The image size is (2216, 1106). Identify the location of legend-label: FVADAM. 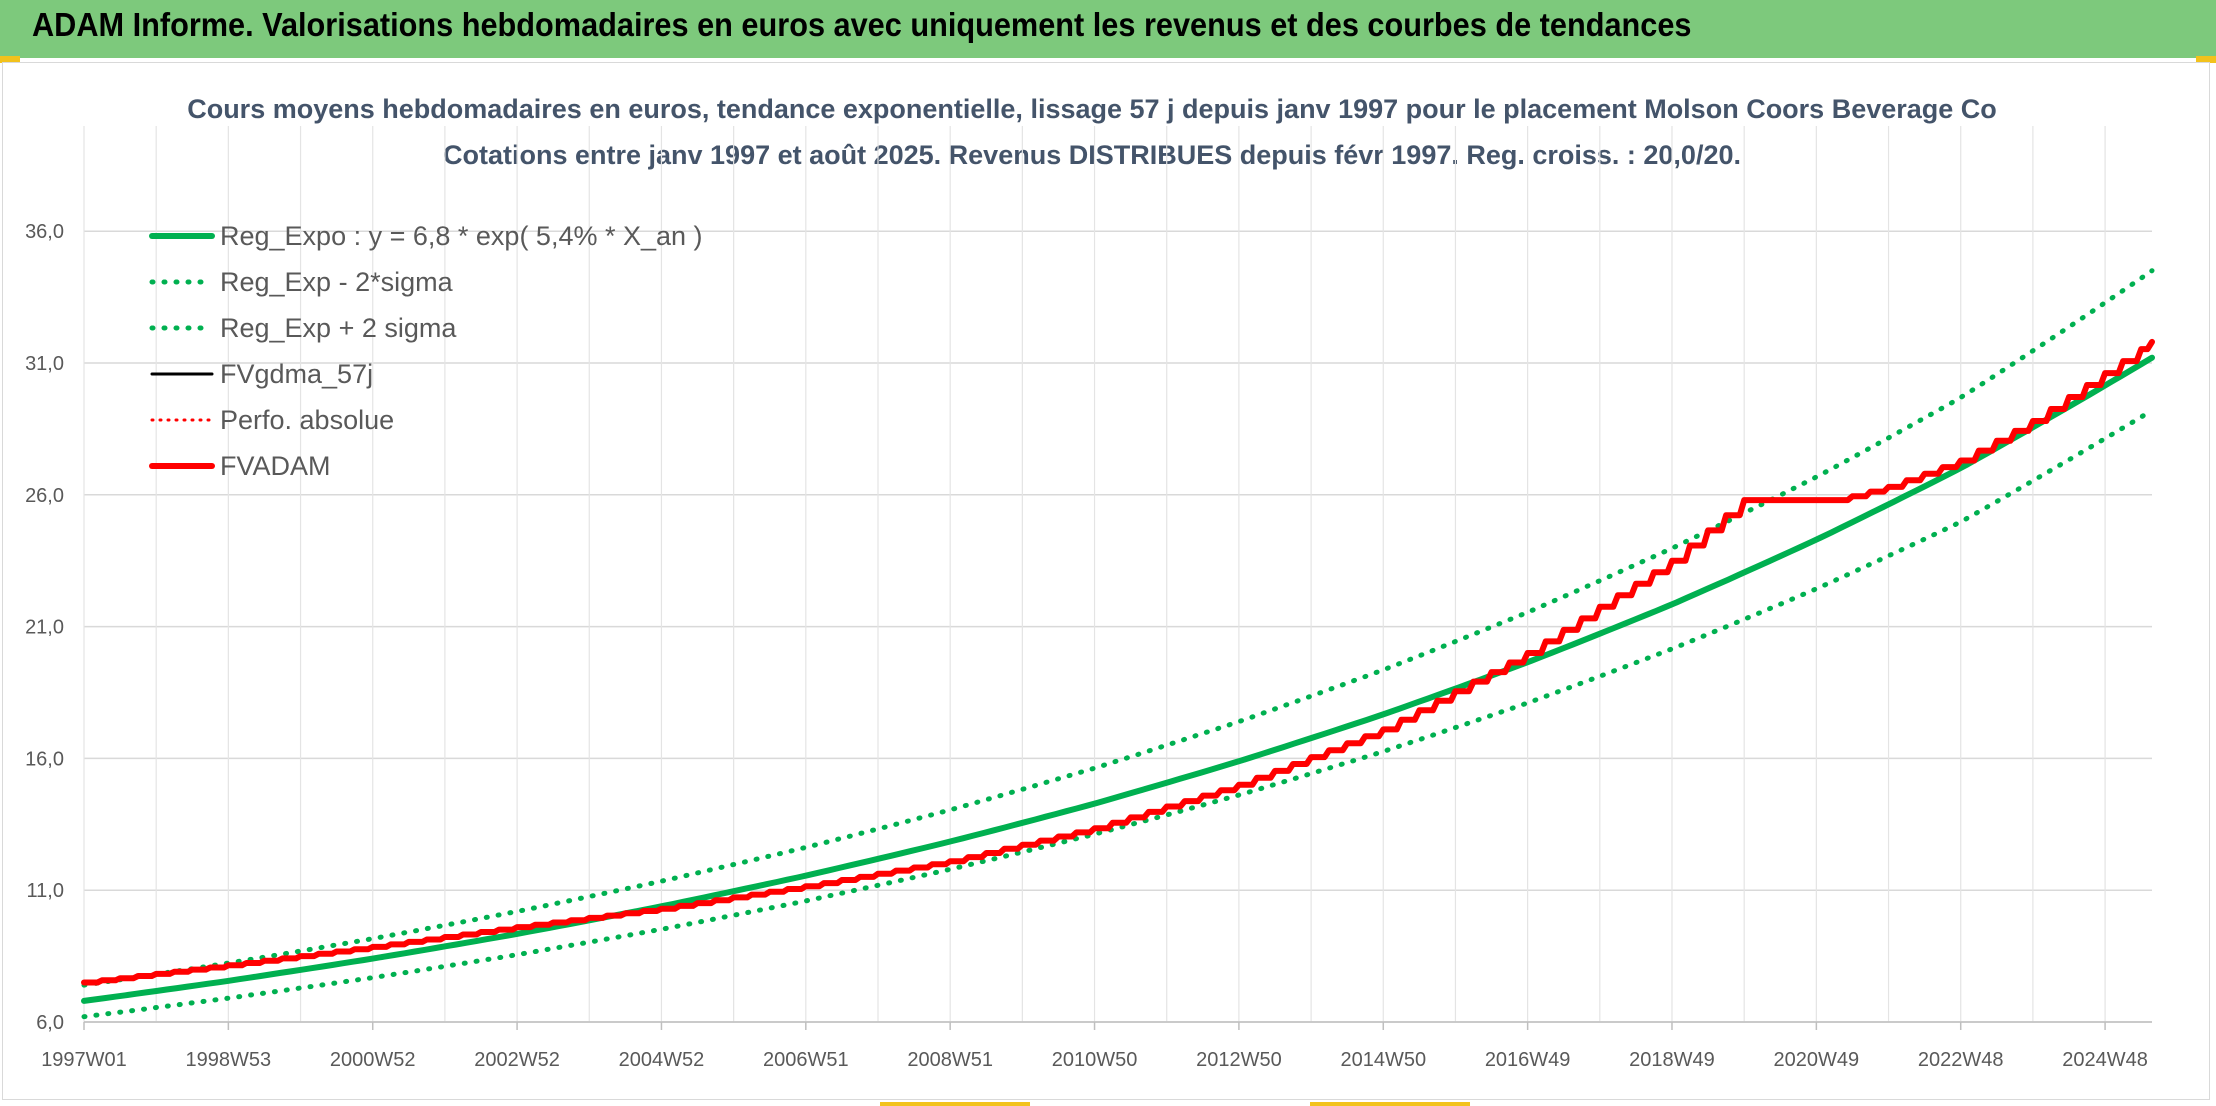
(275, 466).